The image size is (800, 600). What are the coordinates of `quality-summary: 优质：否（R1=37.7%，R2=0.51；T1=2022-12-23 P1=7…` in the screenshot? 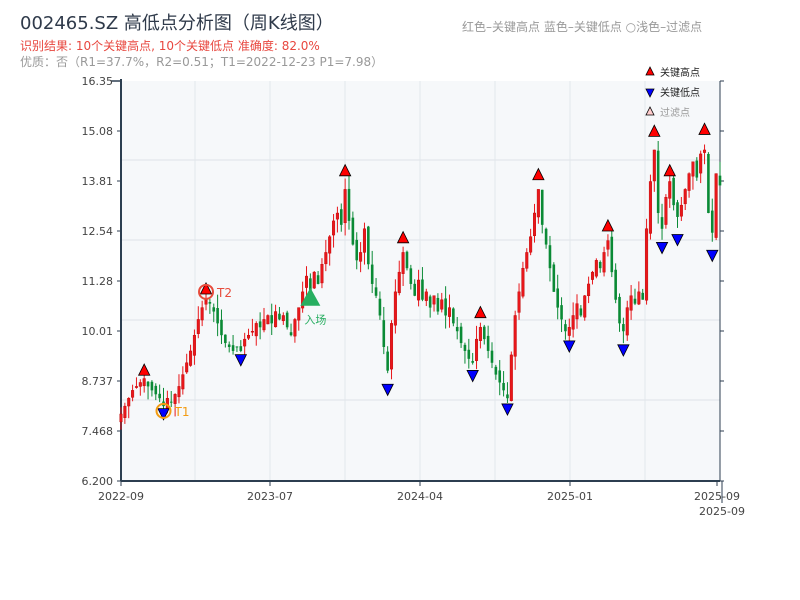 It's located at (202, 62).